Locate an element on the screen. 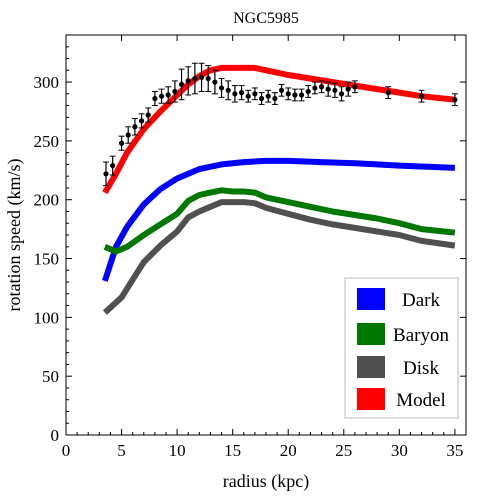  x-tick-label: 10 is located at coordinates (177, 450).